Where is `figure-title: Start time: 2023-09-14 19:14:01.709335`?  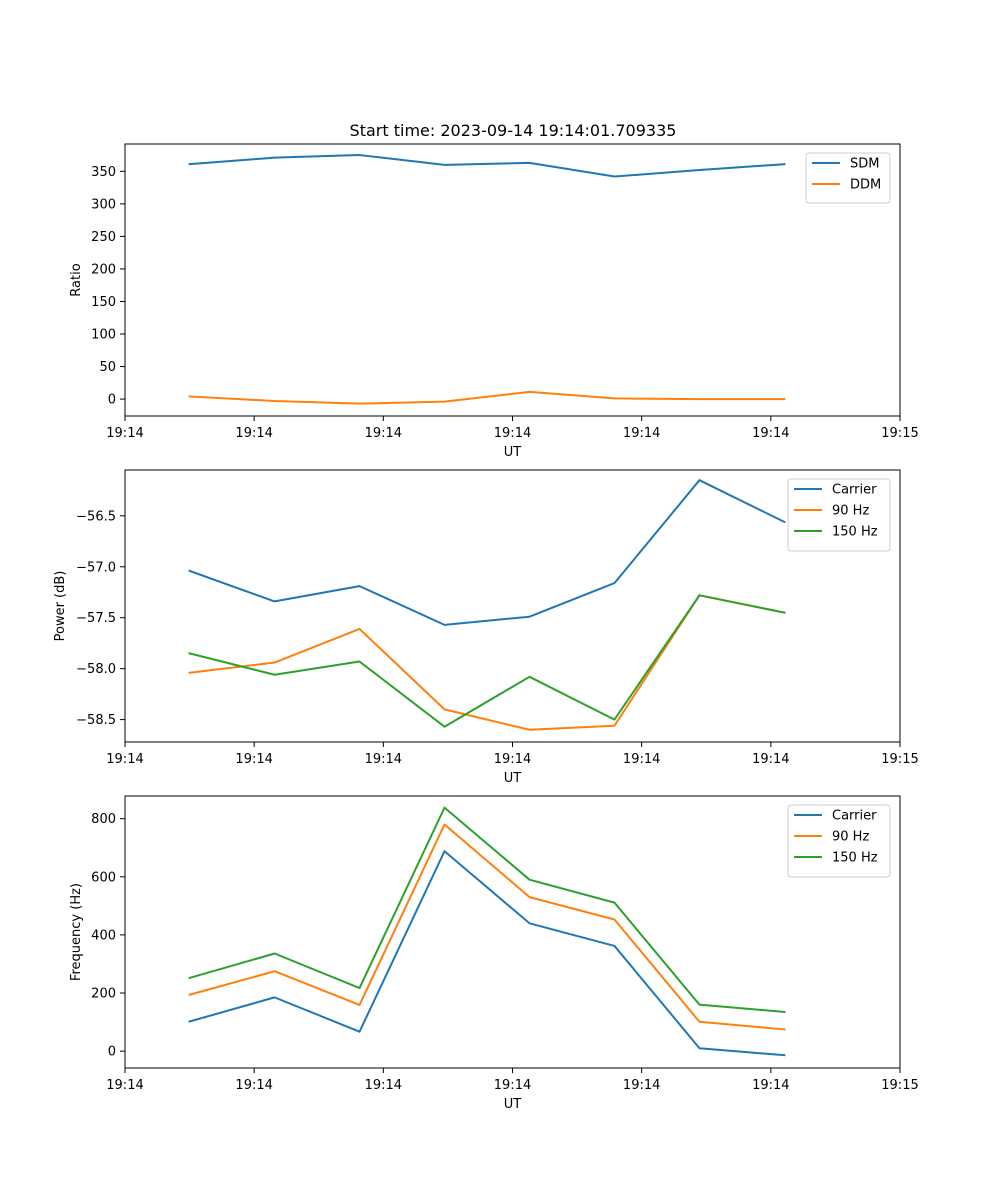 figure-title: Start time: 2023-09-14 19:14:01.709335 is located at coordinates (513, 130).